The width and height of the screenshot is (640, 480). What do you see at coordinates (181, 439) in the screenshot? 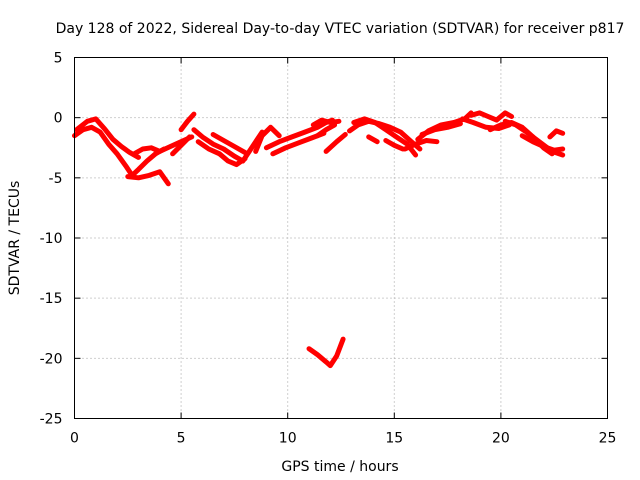
I see `x-tick-label: 5` at bounding box center [181, 439].